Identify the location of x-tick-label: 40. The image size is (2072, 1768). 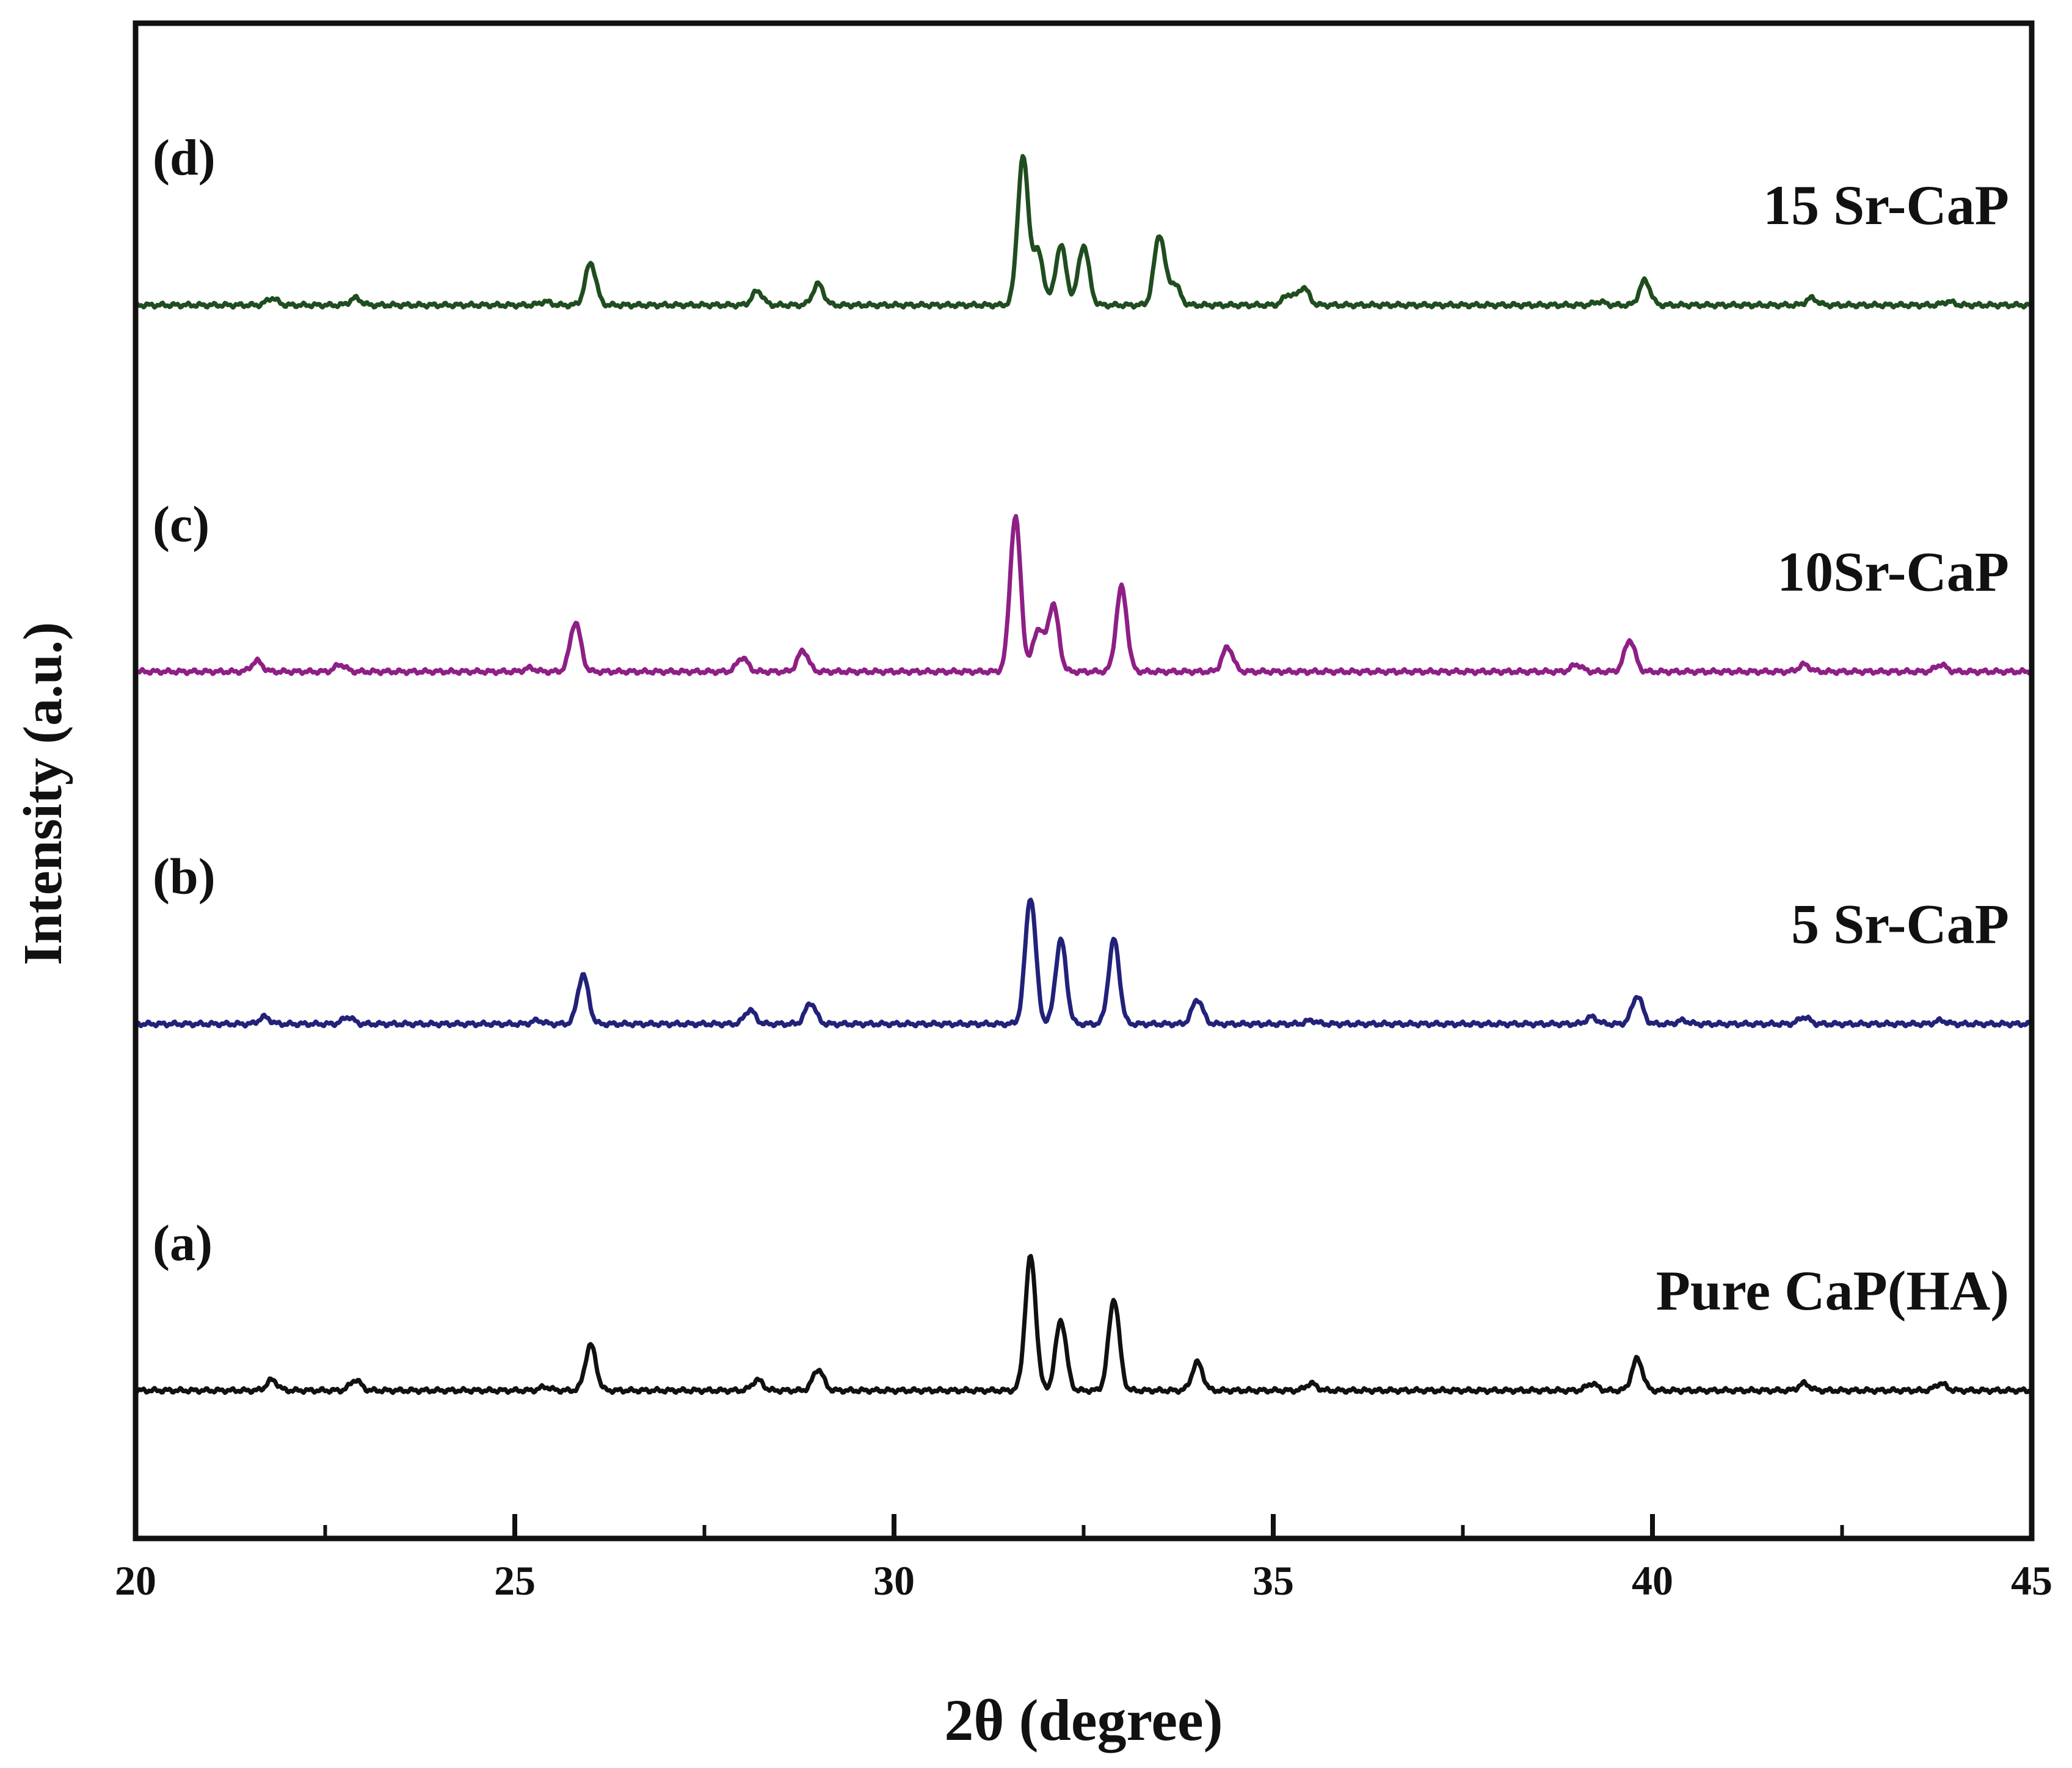
(1652, 1580).